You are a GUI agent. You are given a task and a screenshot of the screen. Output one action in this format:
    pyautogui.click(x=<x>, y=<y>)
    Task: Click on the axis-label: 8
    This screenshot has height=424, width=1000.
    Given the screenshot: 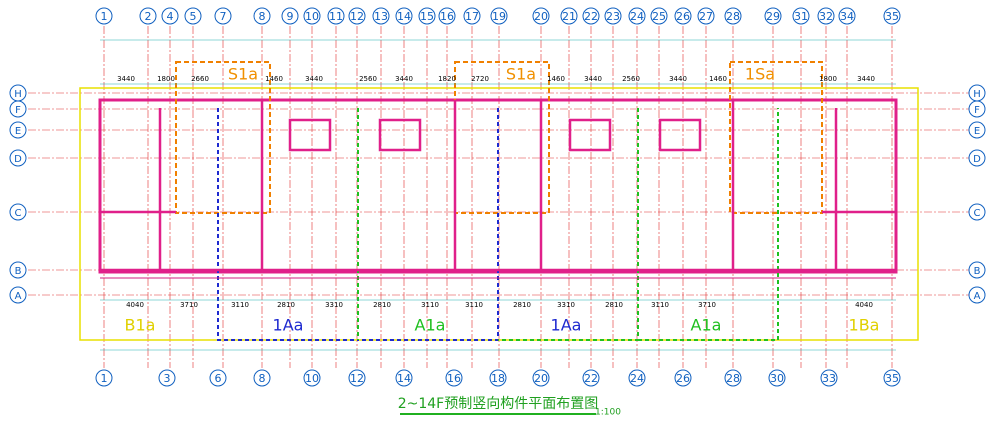 What is the action you would take?
    pyautogui.click(x=262, y=378)
    